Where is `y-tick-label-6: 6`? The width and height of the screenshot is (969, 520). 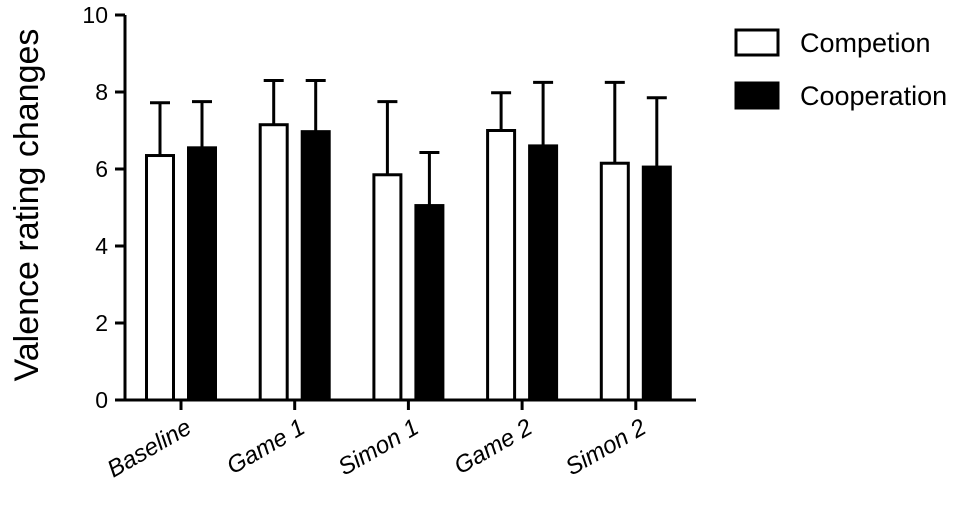
y-tick-label-6: 6 is located at coordinates (101, 169).